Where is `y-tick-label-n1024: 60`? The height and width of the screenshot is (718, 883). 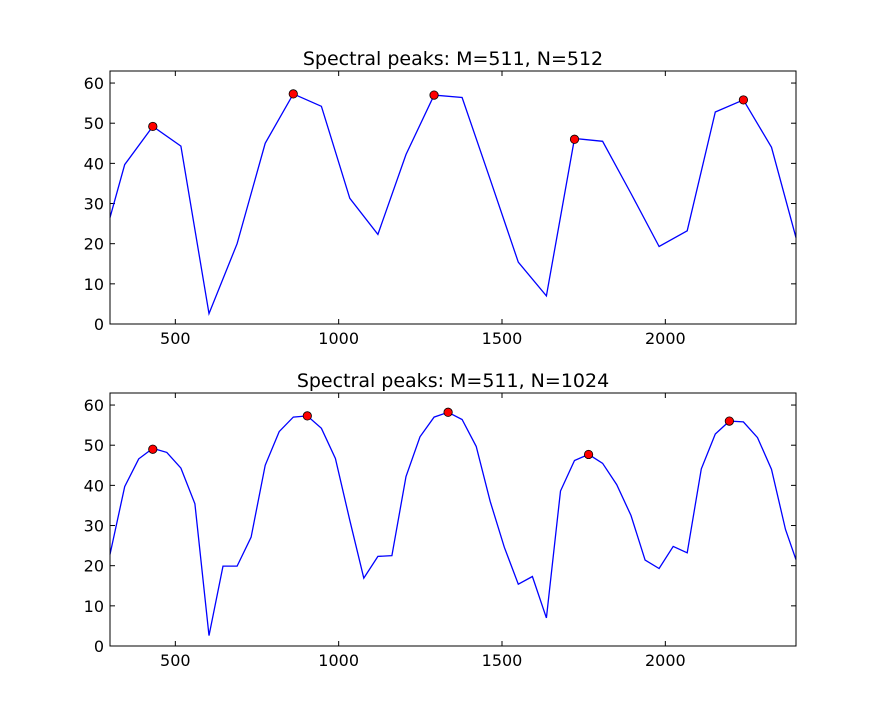
y-tick-label-n1024: 60 is located at coordinates (94, 405).